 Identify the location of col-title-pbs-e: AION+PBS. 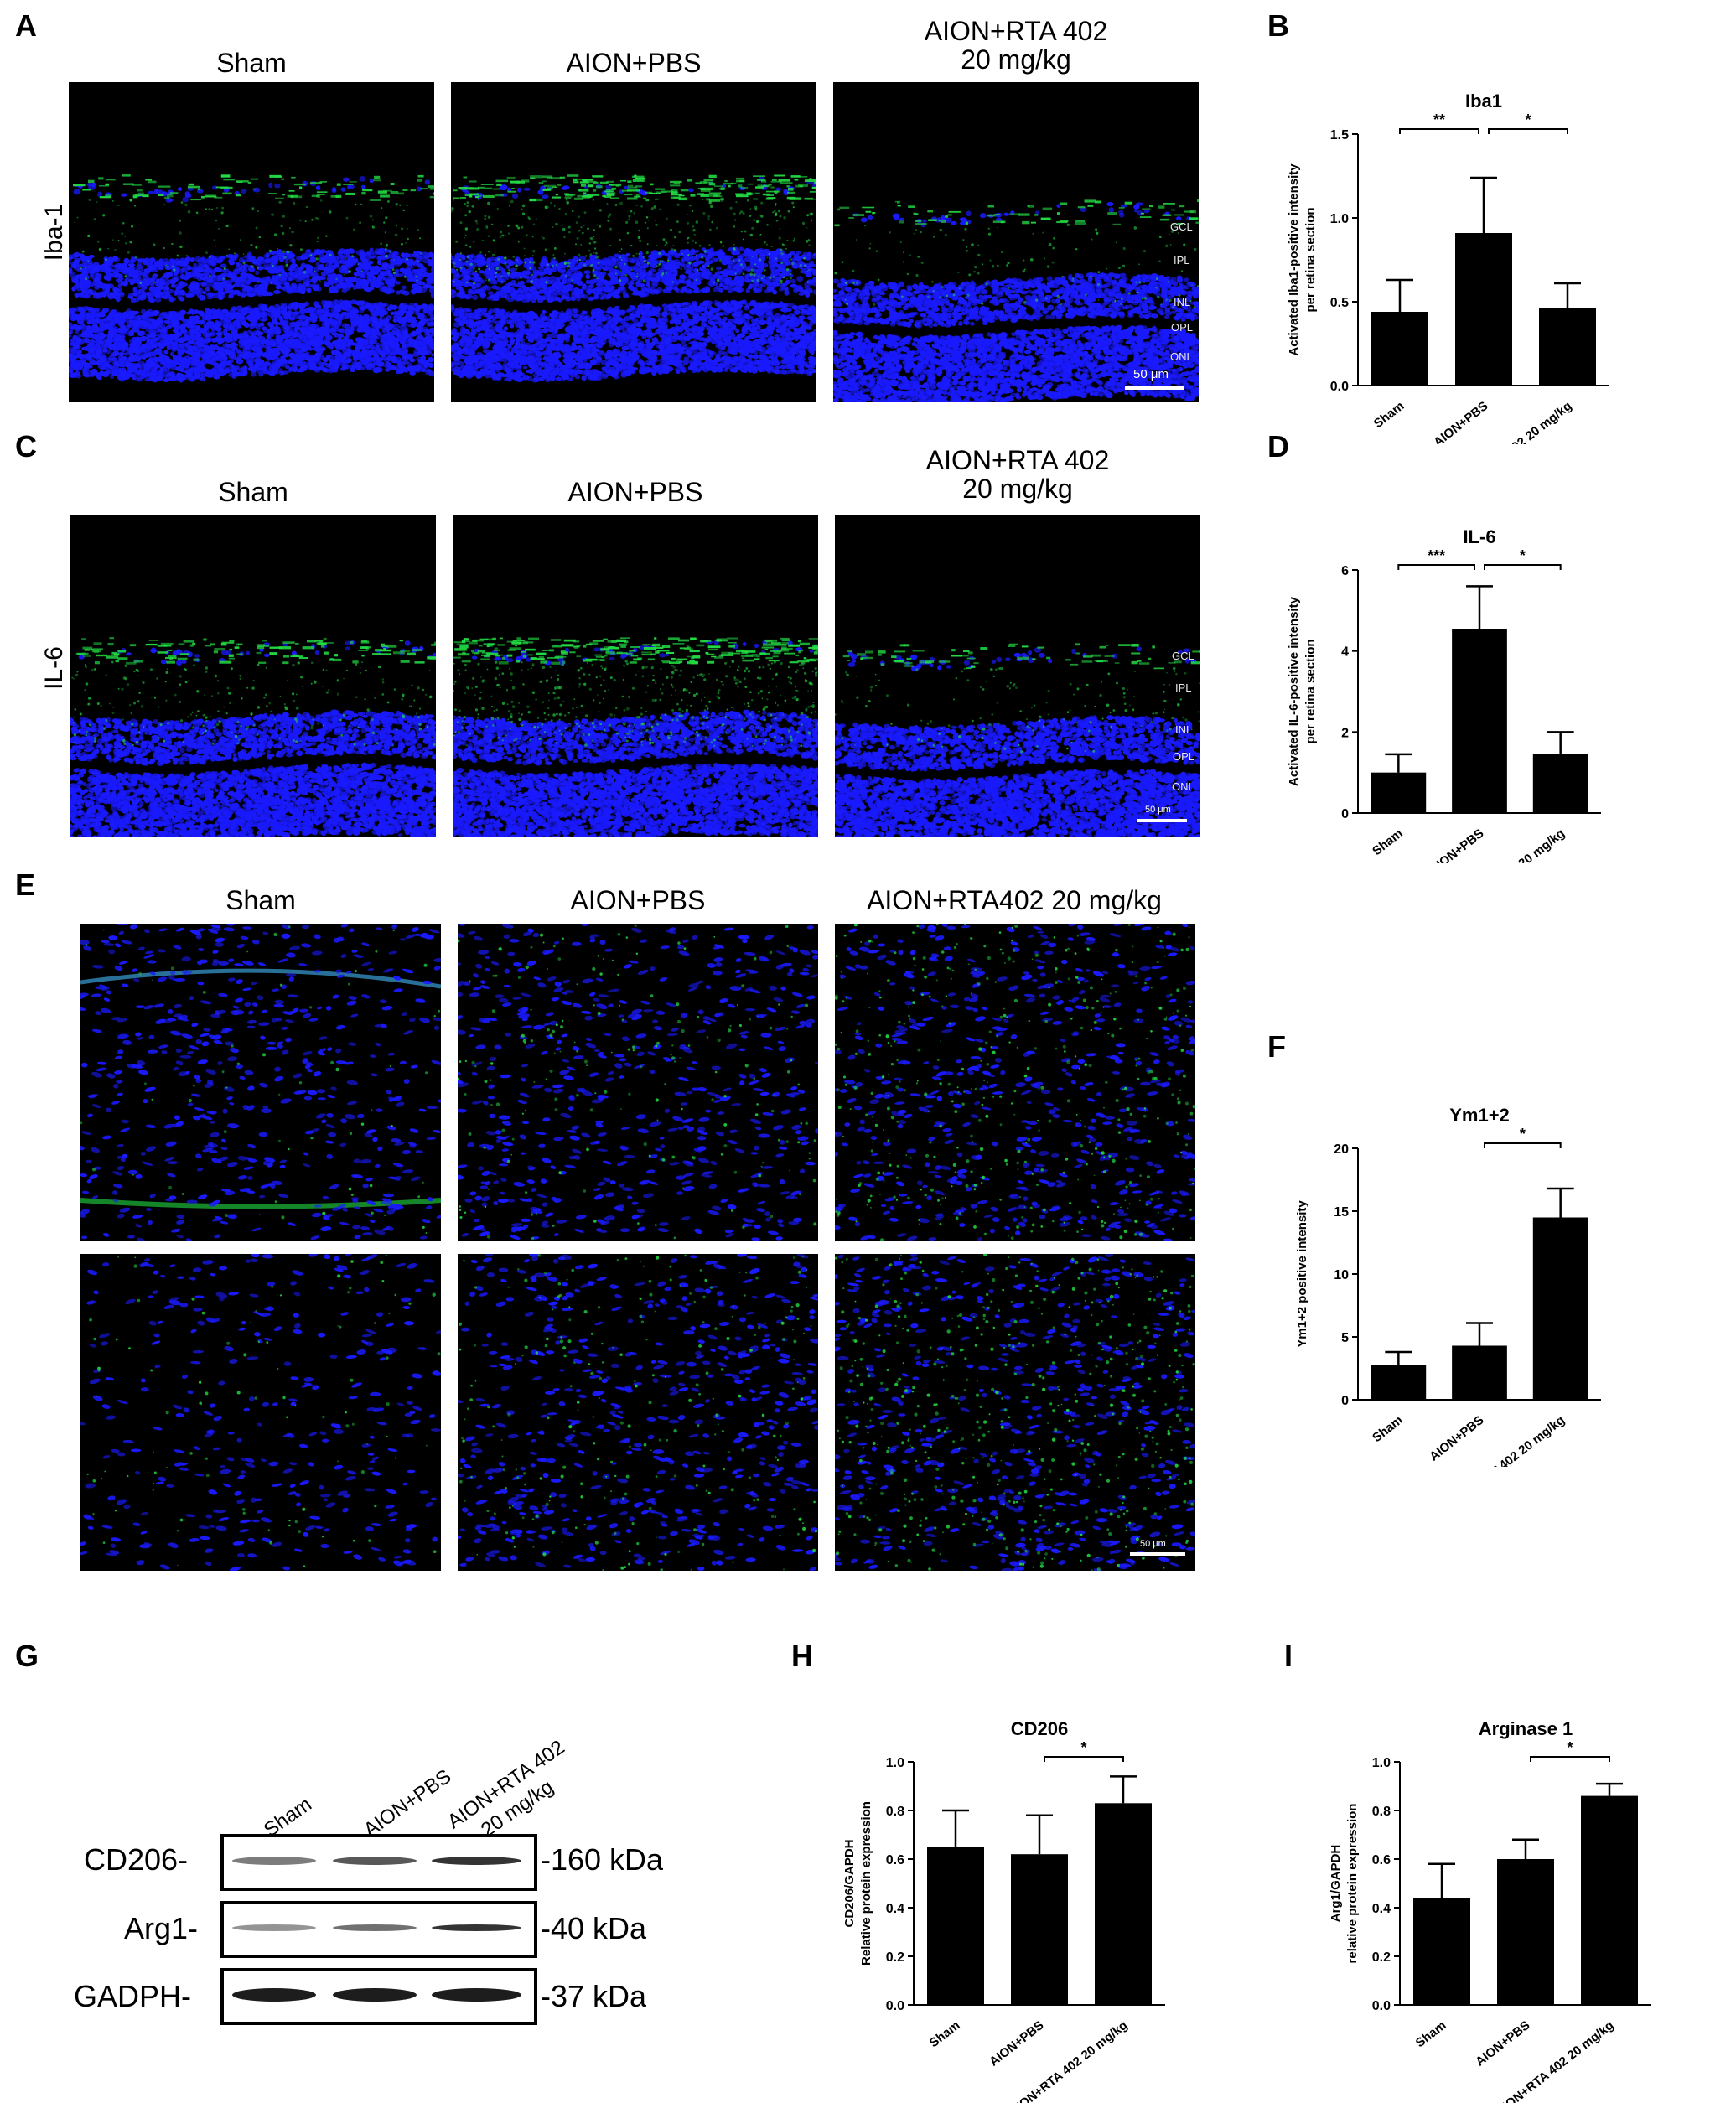
(638, 900).